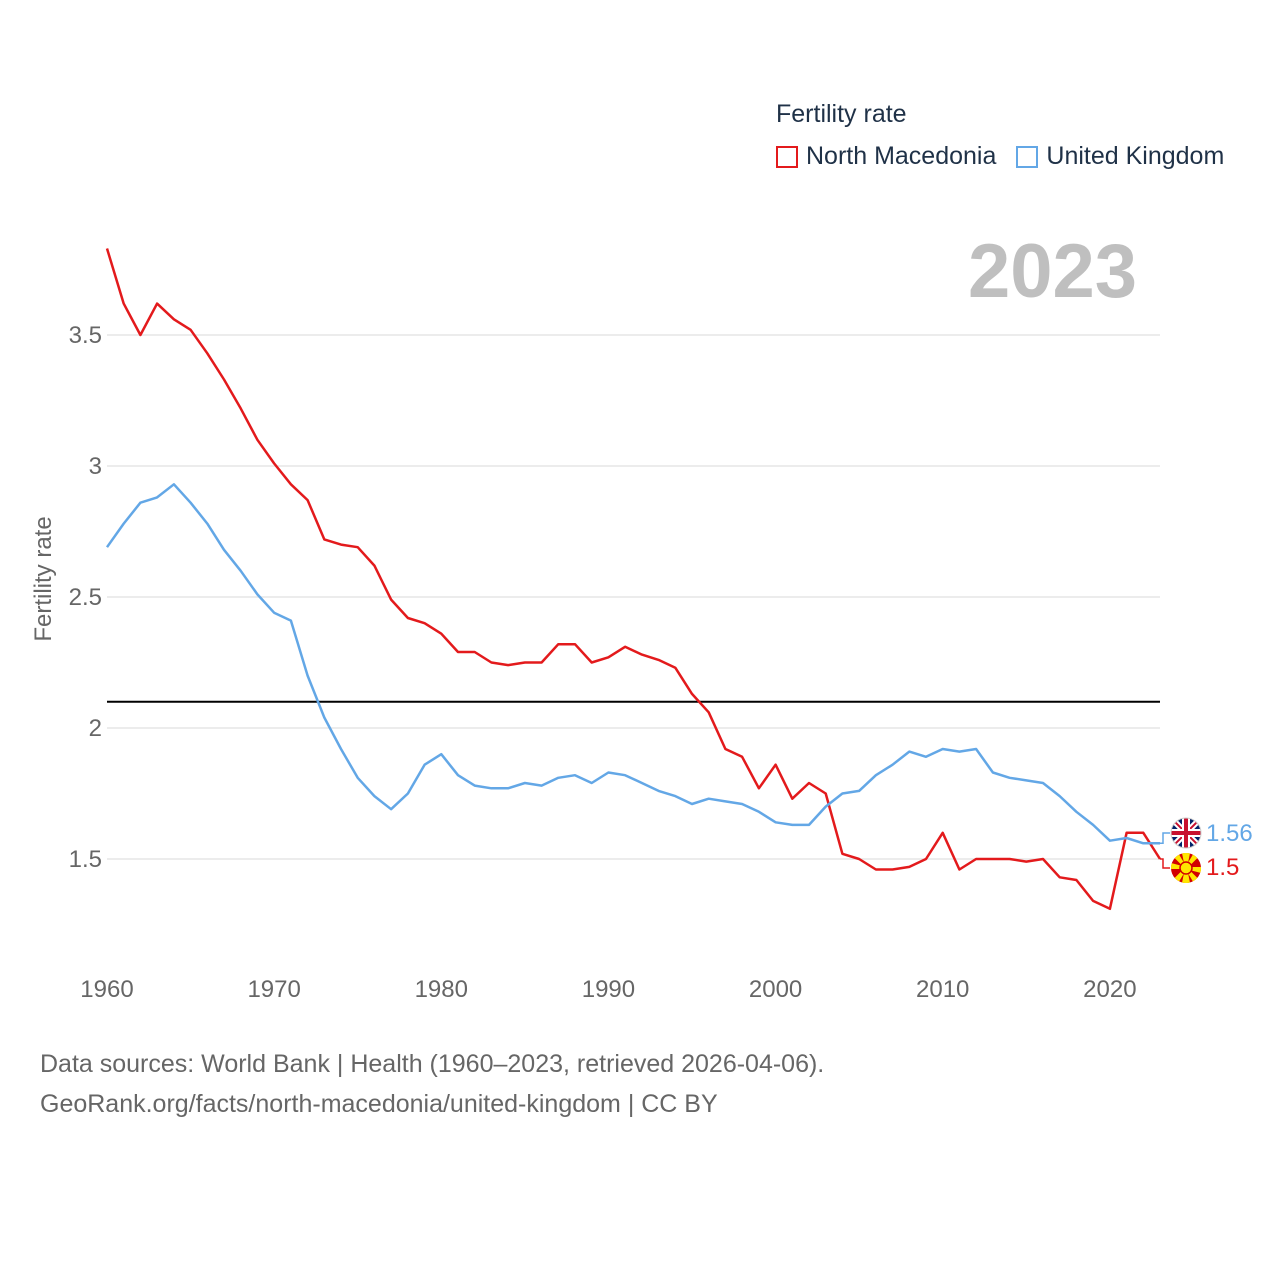 This screenshot has width=1280, height=1280. I want to click on legend-item-north-macedonia: North Macedonia, so click(886, 156).